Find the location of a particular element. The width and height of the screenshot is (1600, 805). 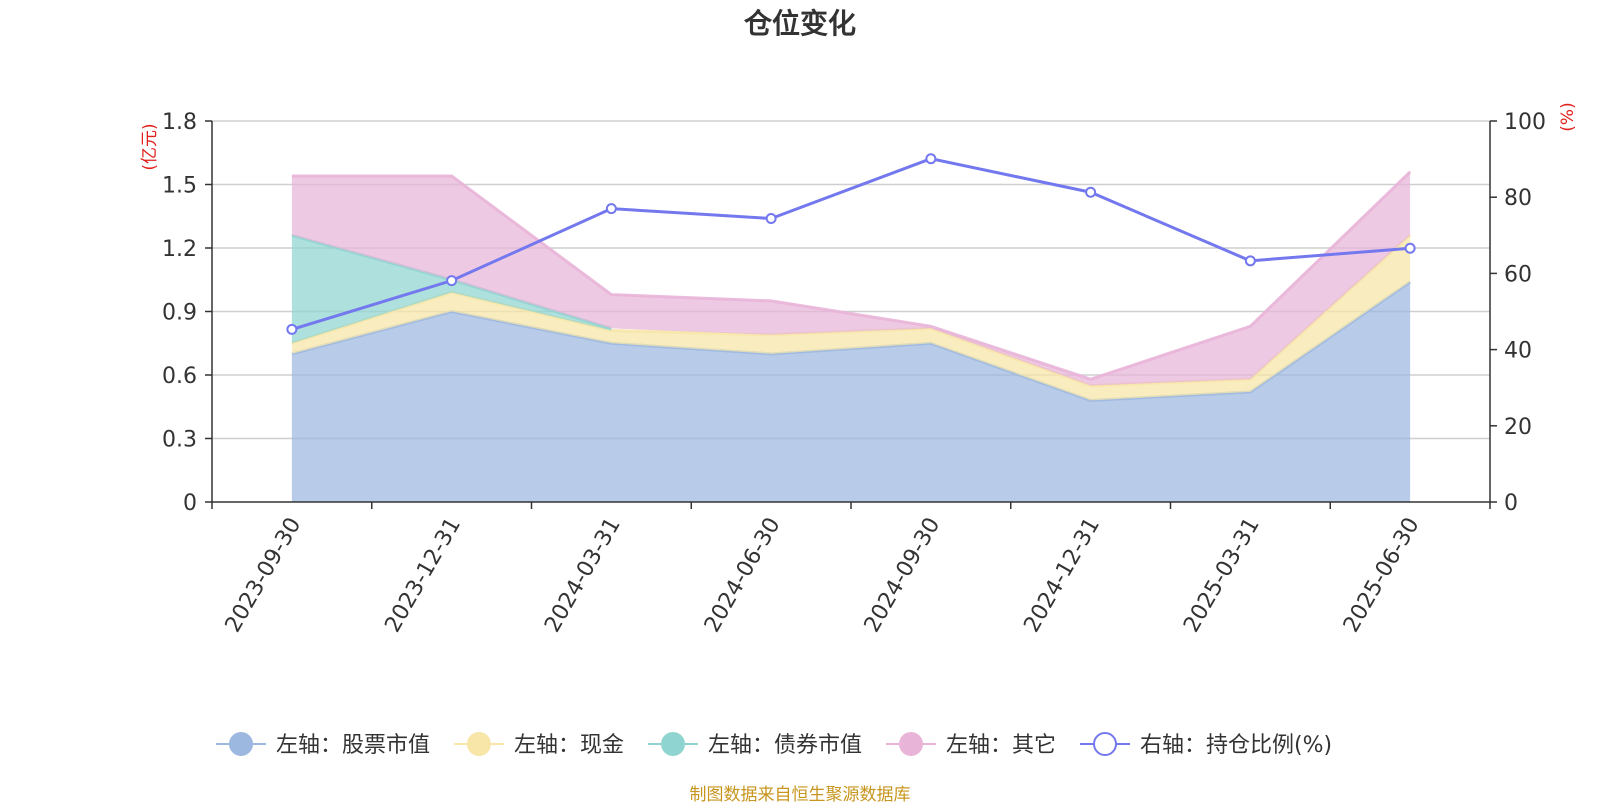

legend-label: 左轴：其它 is located at coordinates (1001, 745).